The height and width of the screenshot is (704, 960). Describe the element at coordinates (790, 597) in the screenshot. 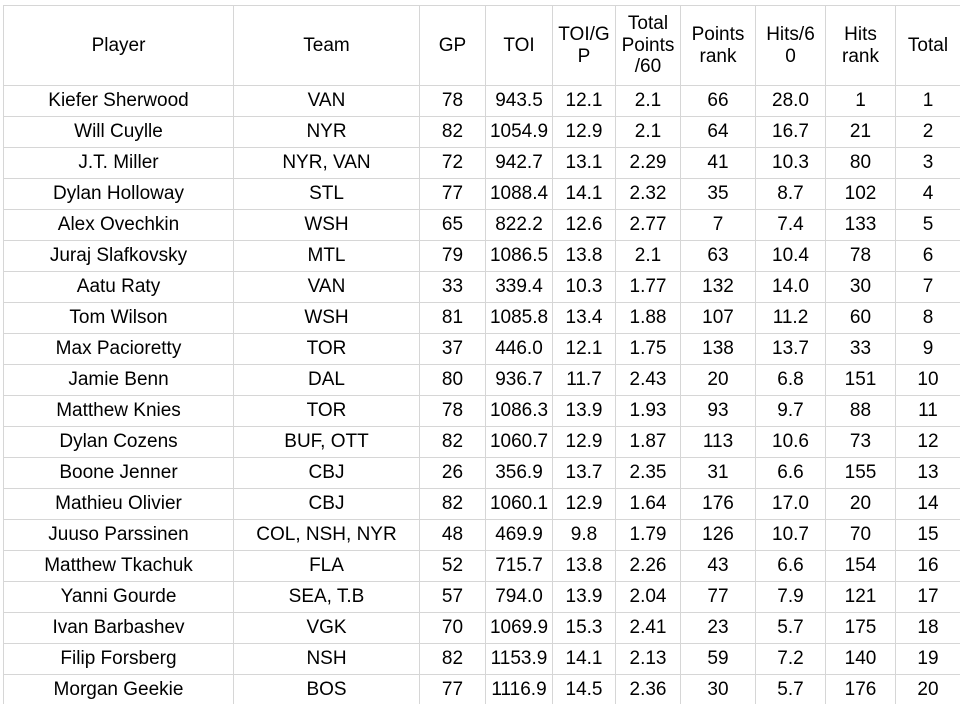

I see `cell-hits_per_60: 7.9` at that location.